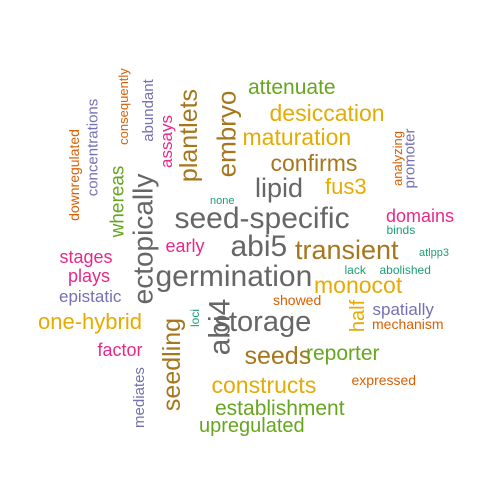 This screenshot has height=500, width=500. Describe the element at coordinates (166, 141) in the screenshot. I see `word-assays: assays` at that location.